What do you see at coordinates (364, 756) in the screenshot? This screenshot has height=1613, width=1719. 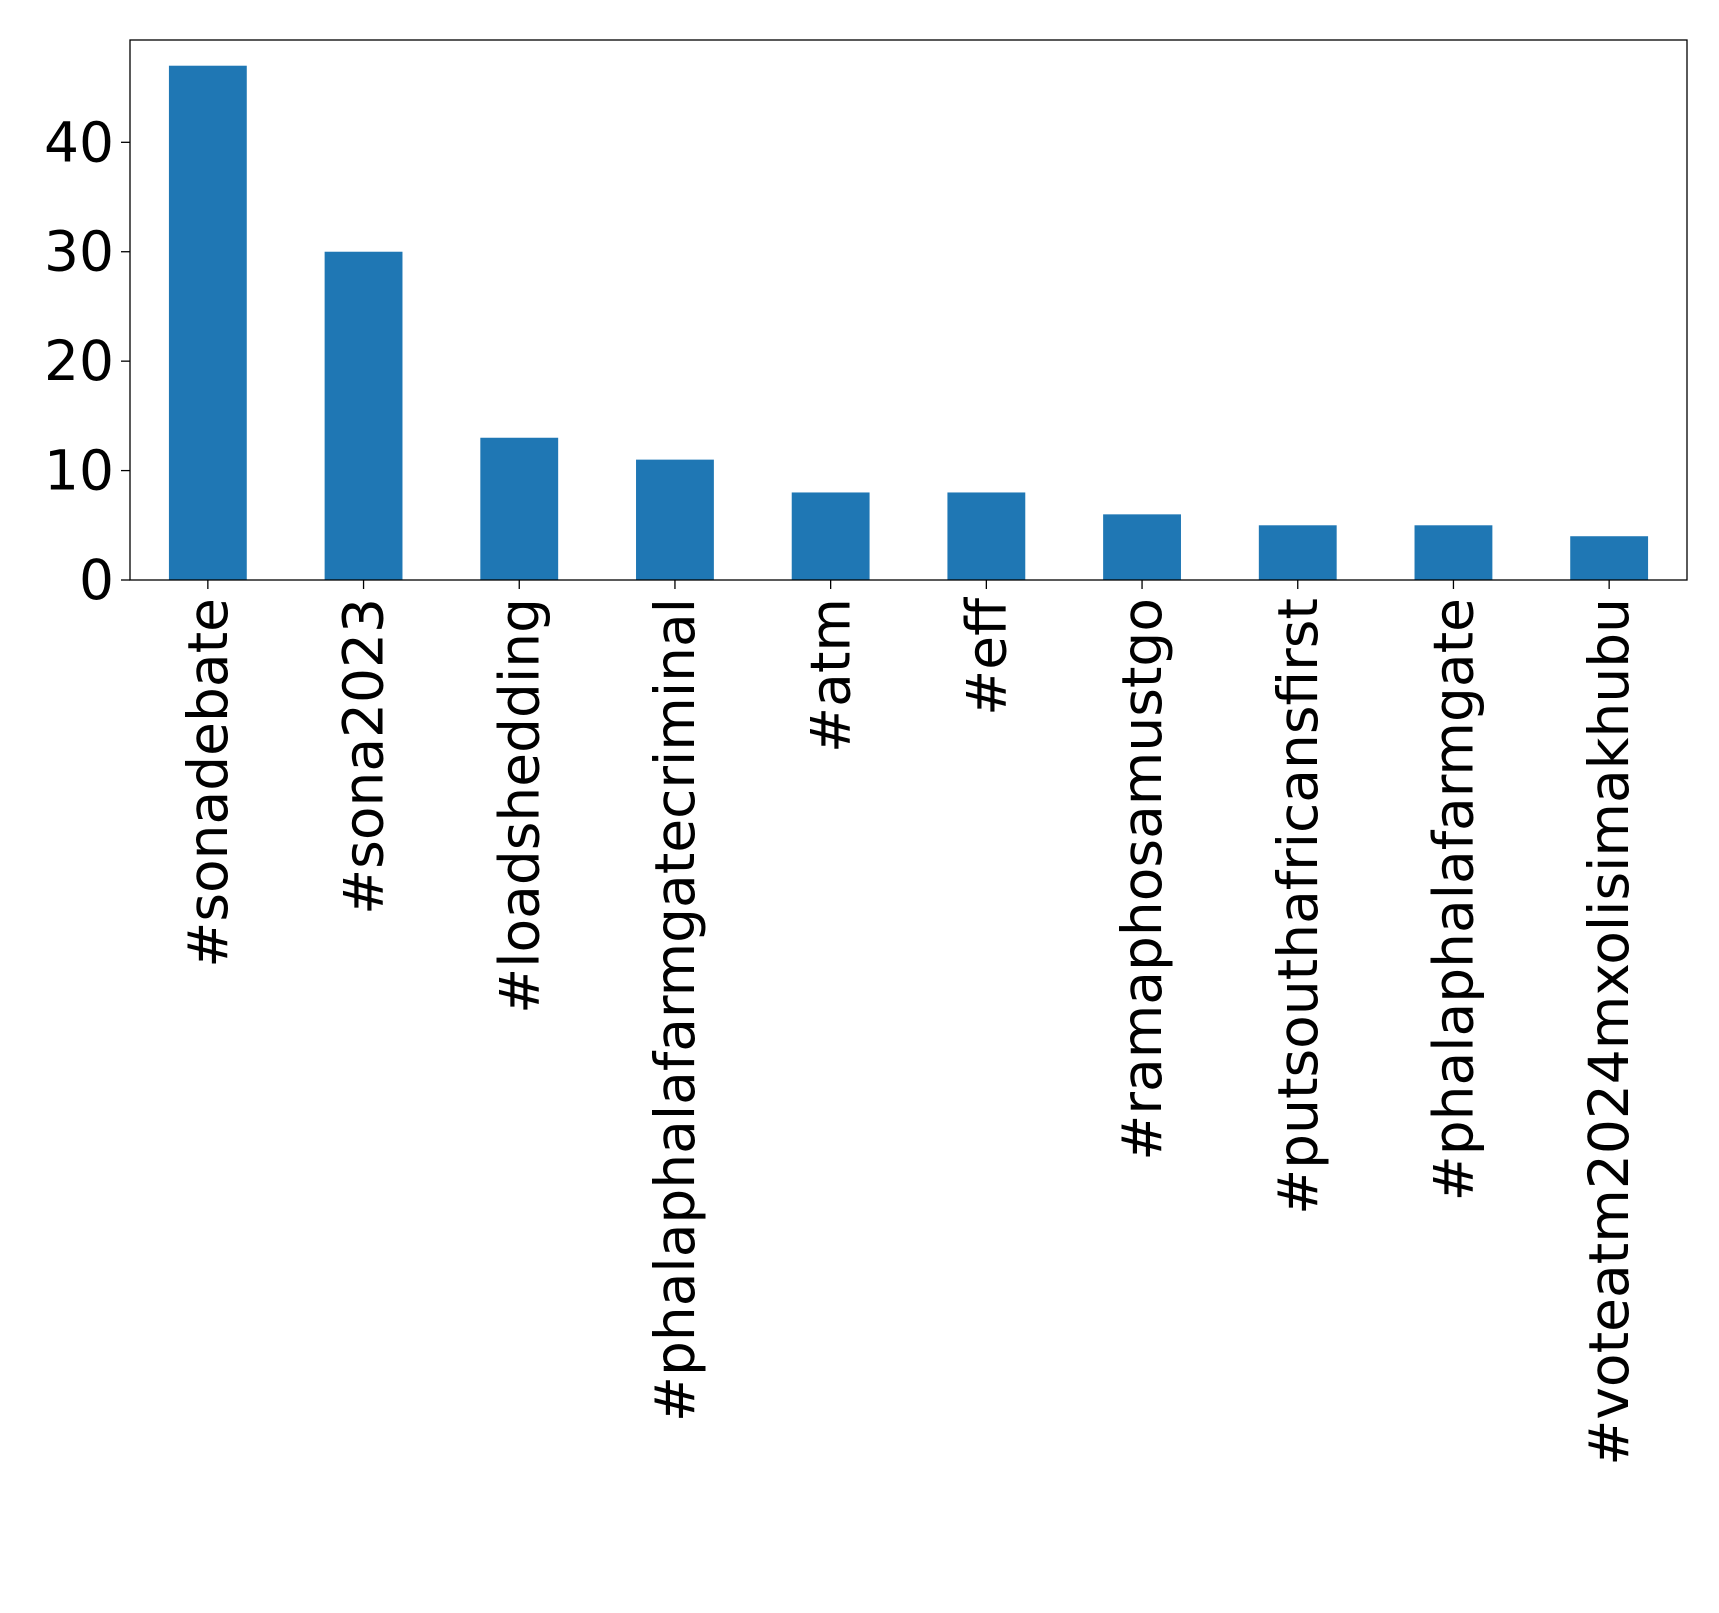 I see `x-tick-label: #sona2023` at bounding box center [364, 756].